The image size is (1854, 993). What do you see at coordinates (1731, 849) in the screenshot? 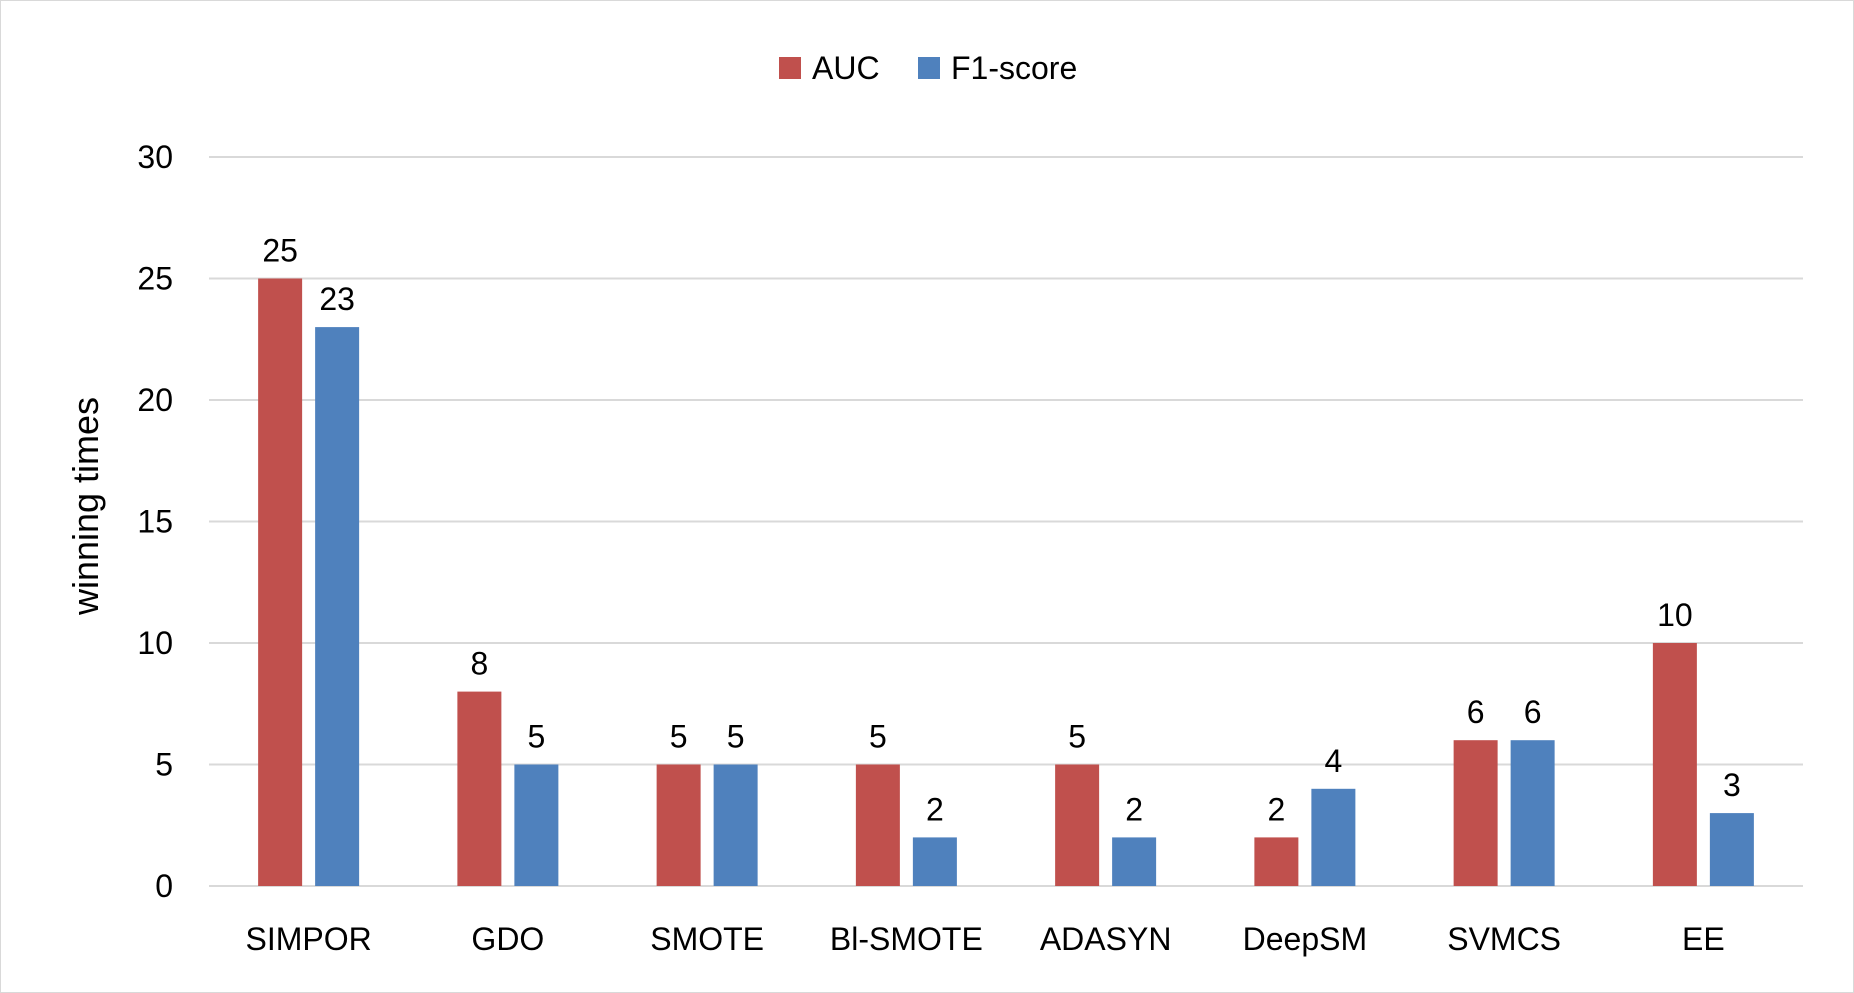
I see `bar-f1-score-ee` at bounding box center [1731, 849].